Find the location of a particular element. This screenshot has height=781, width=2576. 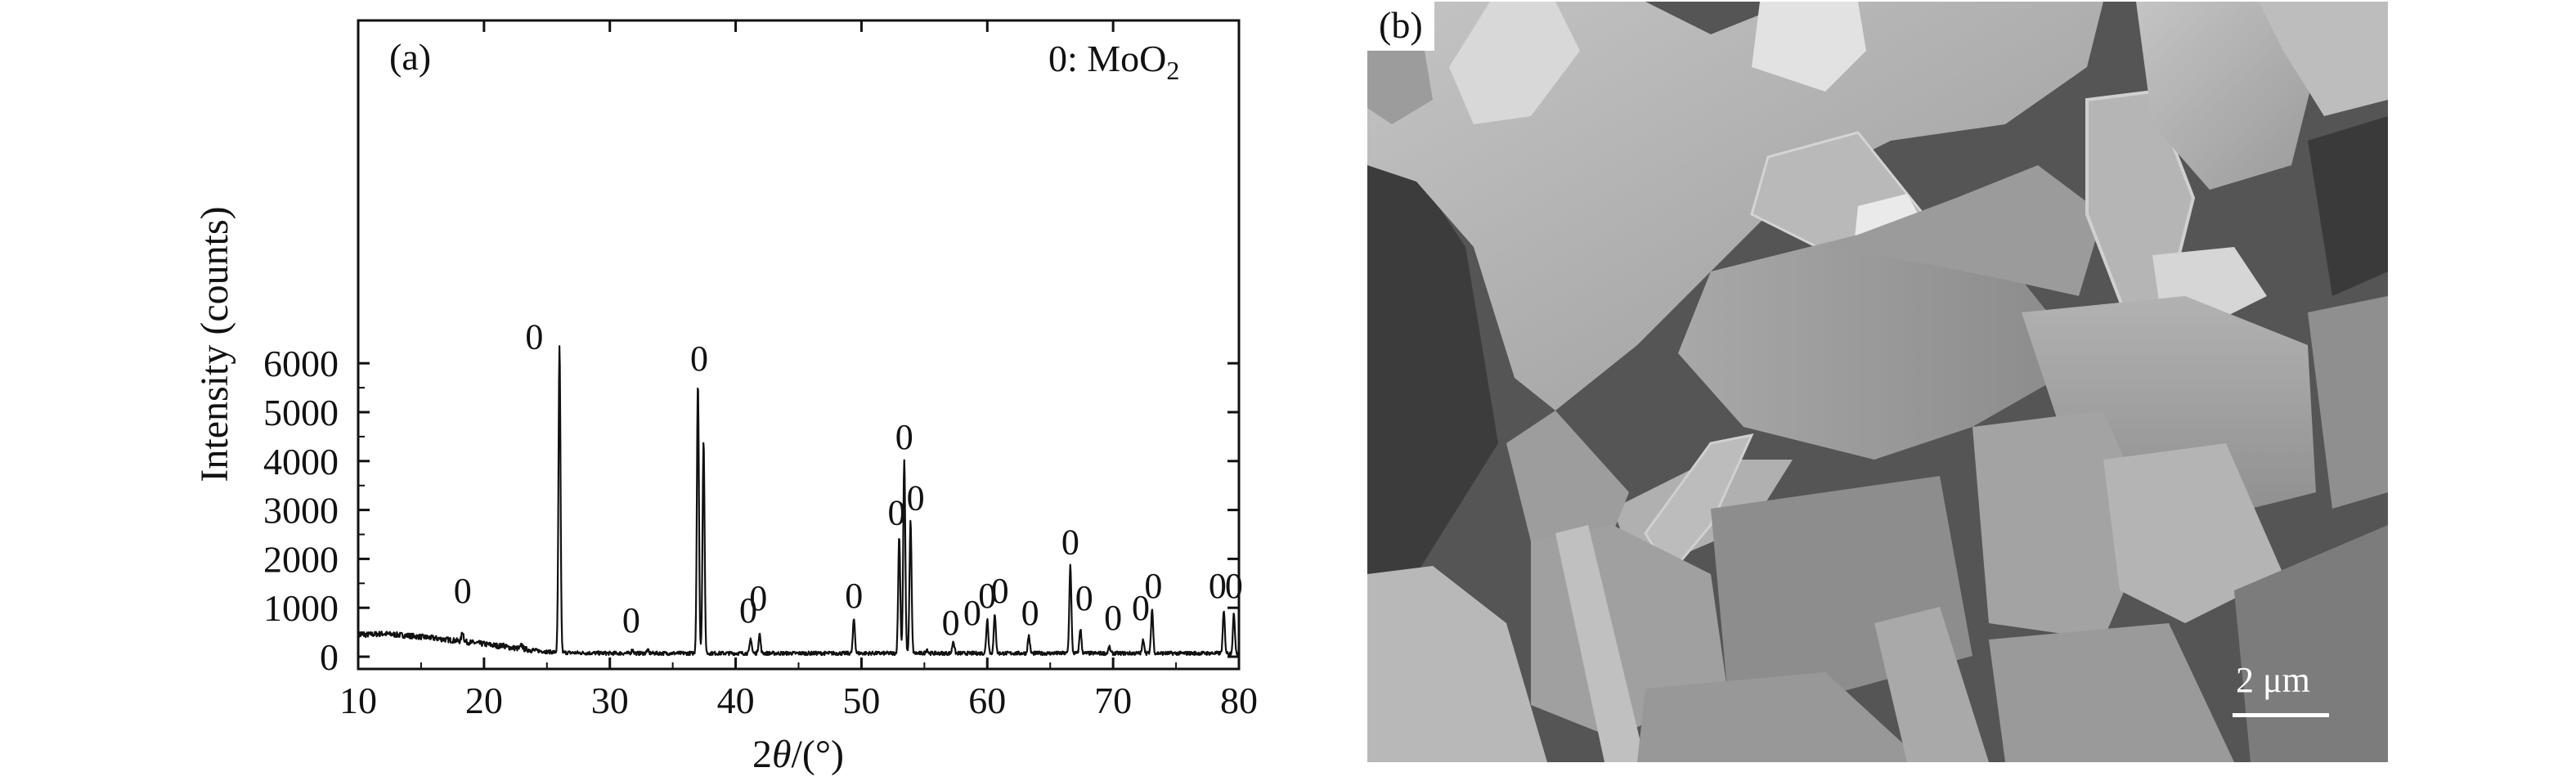

y-axis-label: Intensity (counts) is located at coordinates (215, 344).